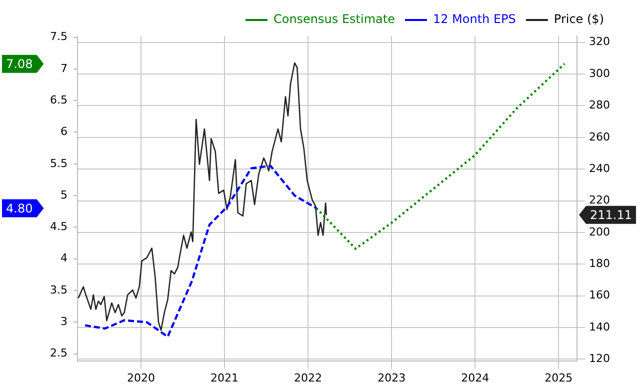 The height and width of the screenshot is (390, 640). I want to click on x-tick-label: 2023, so click(392, 377).